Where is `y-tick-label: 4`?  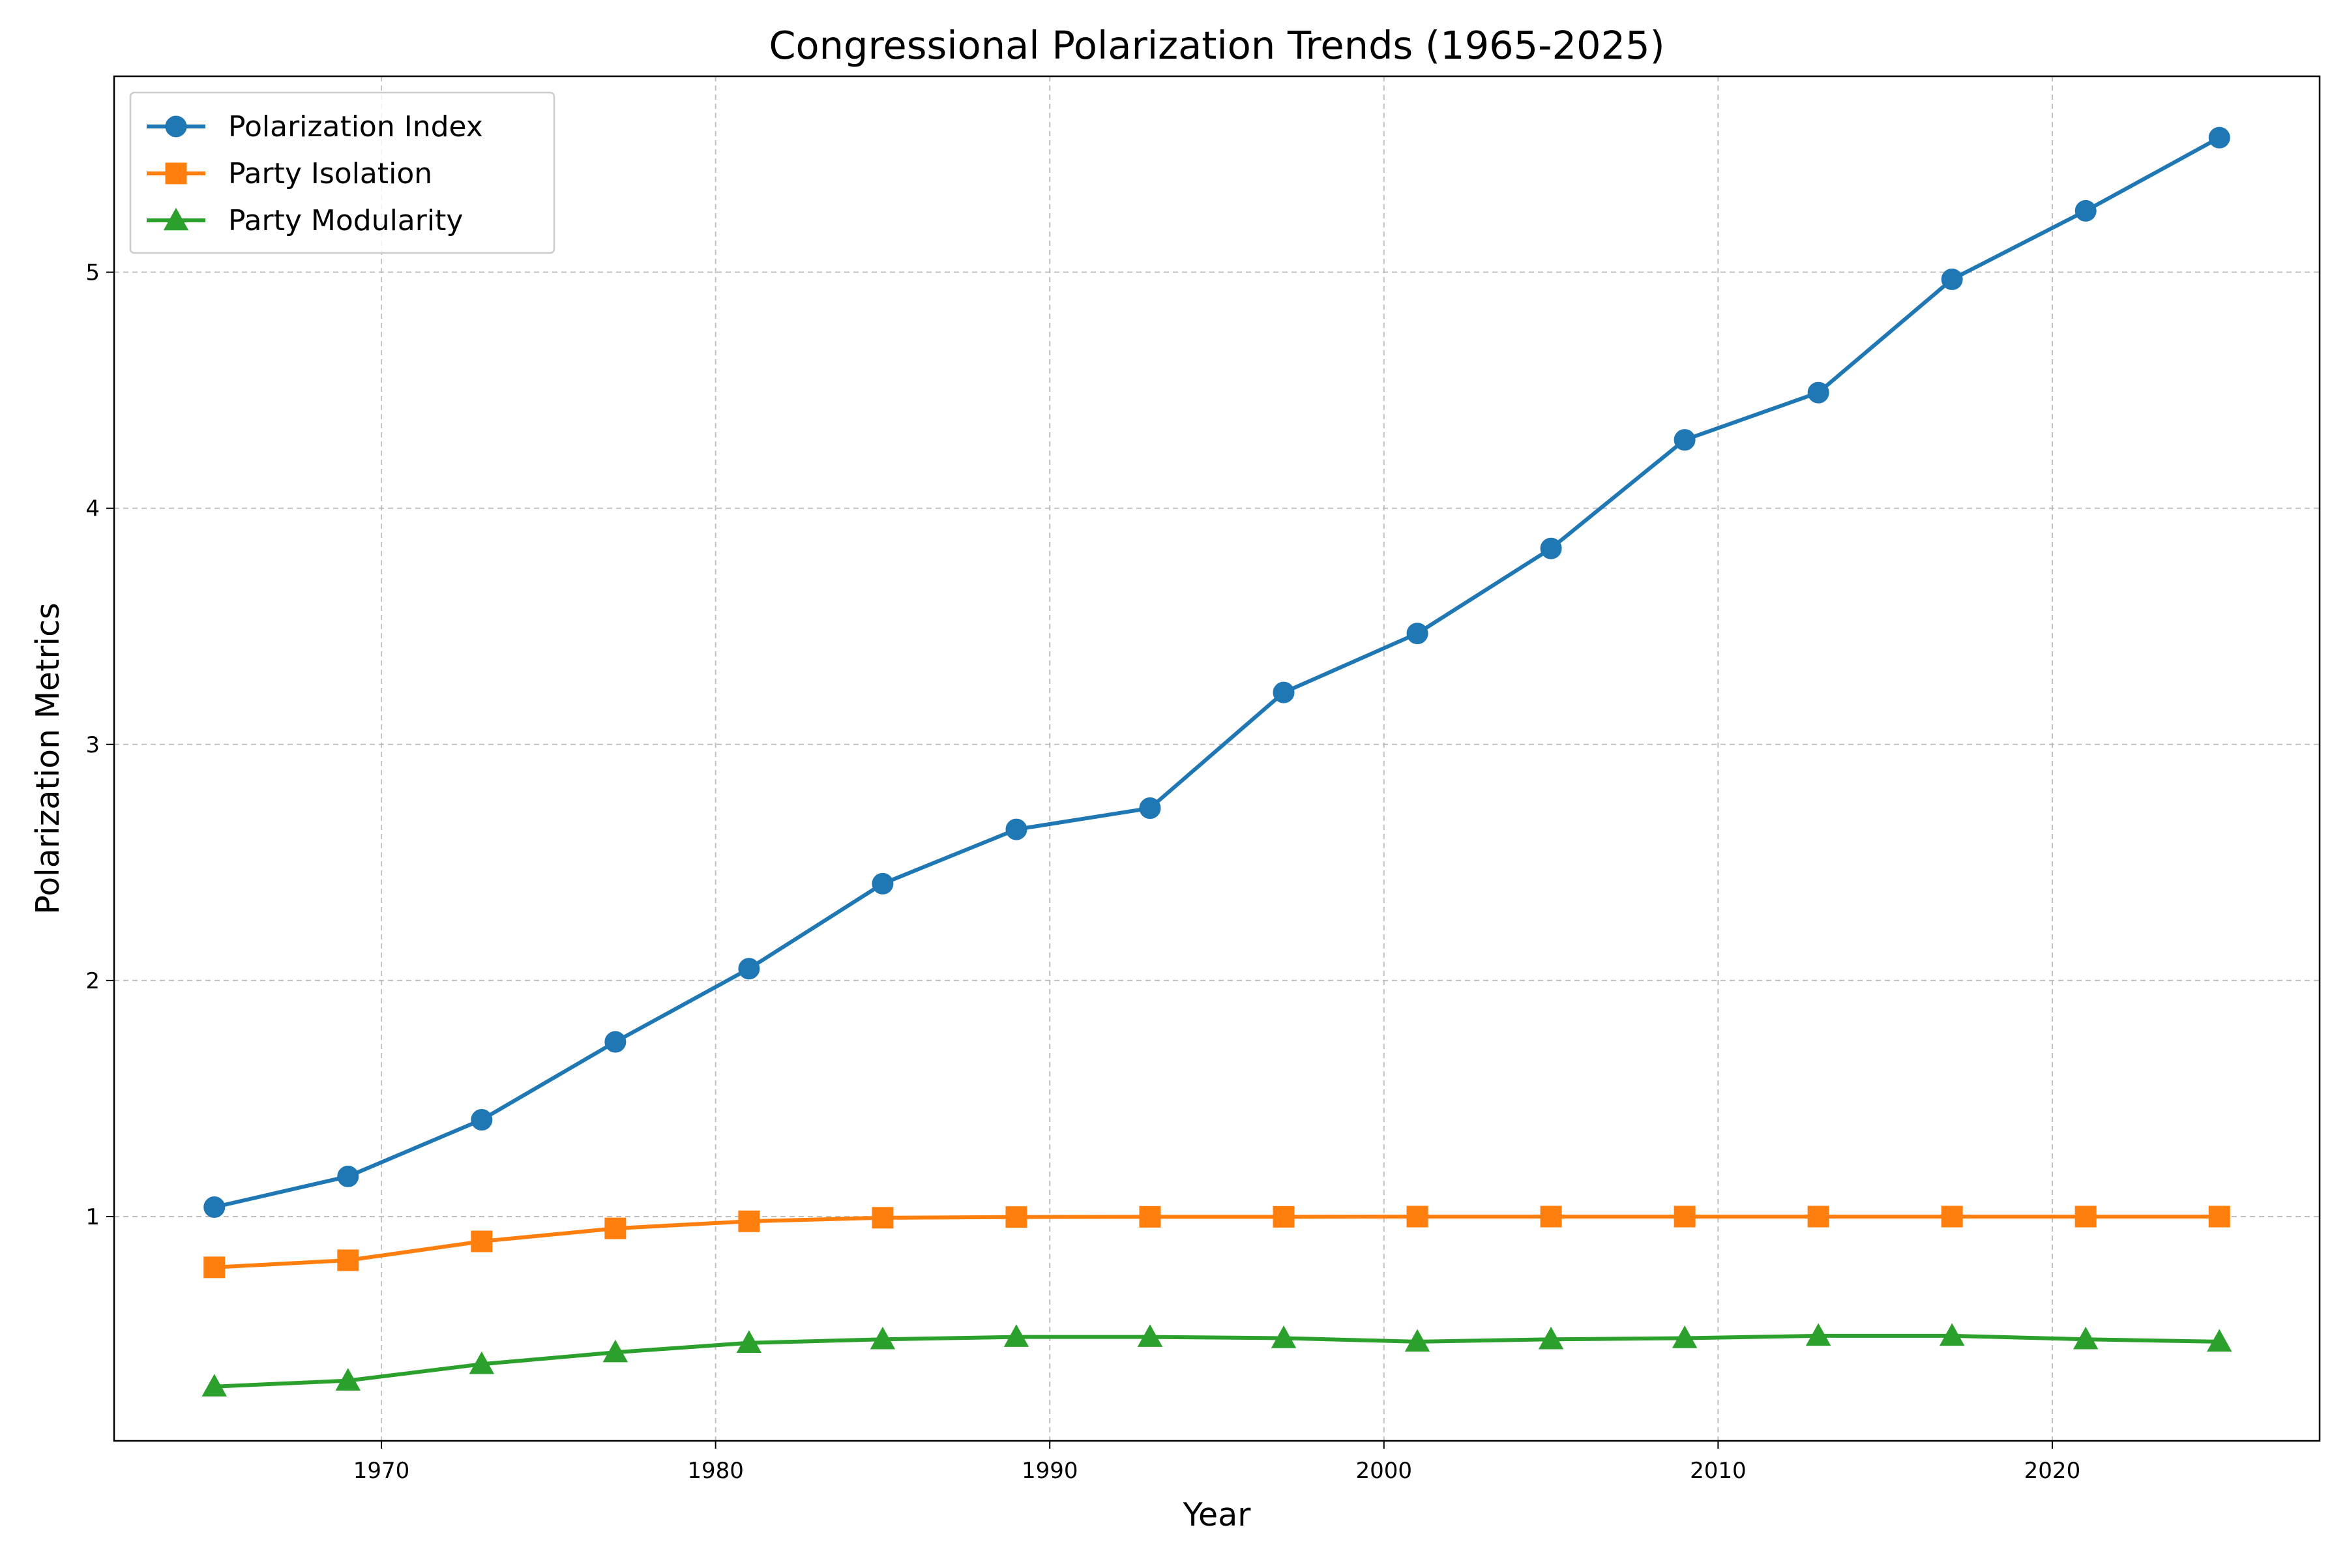
y-tick-label: 4 is located at coordinates (92, 509).